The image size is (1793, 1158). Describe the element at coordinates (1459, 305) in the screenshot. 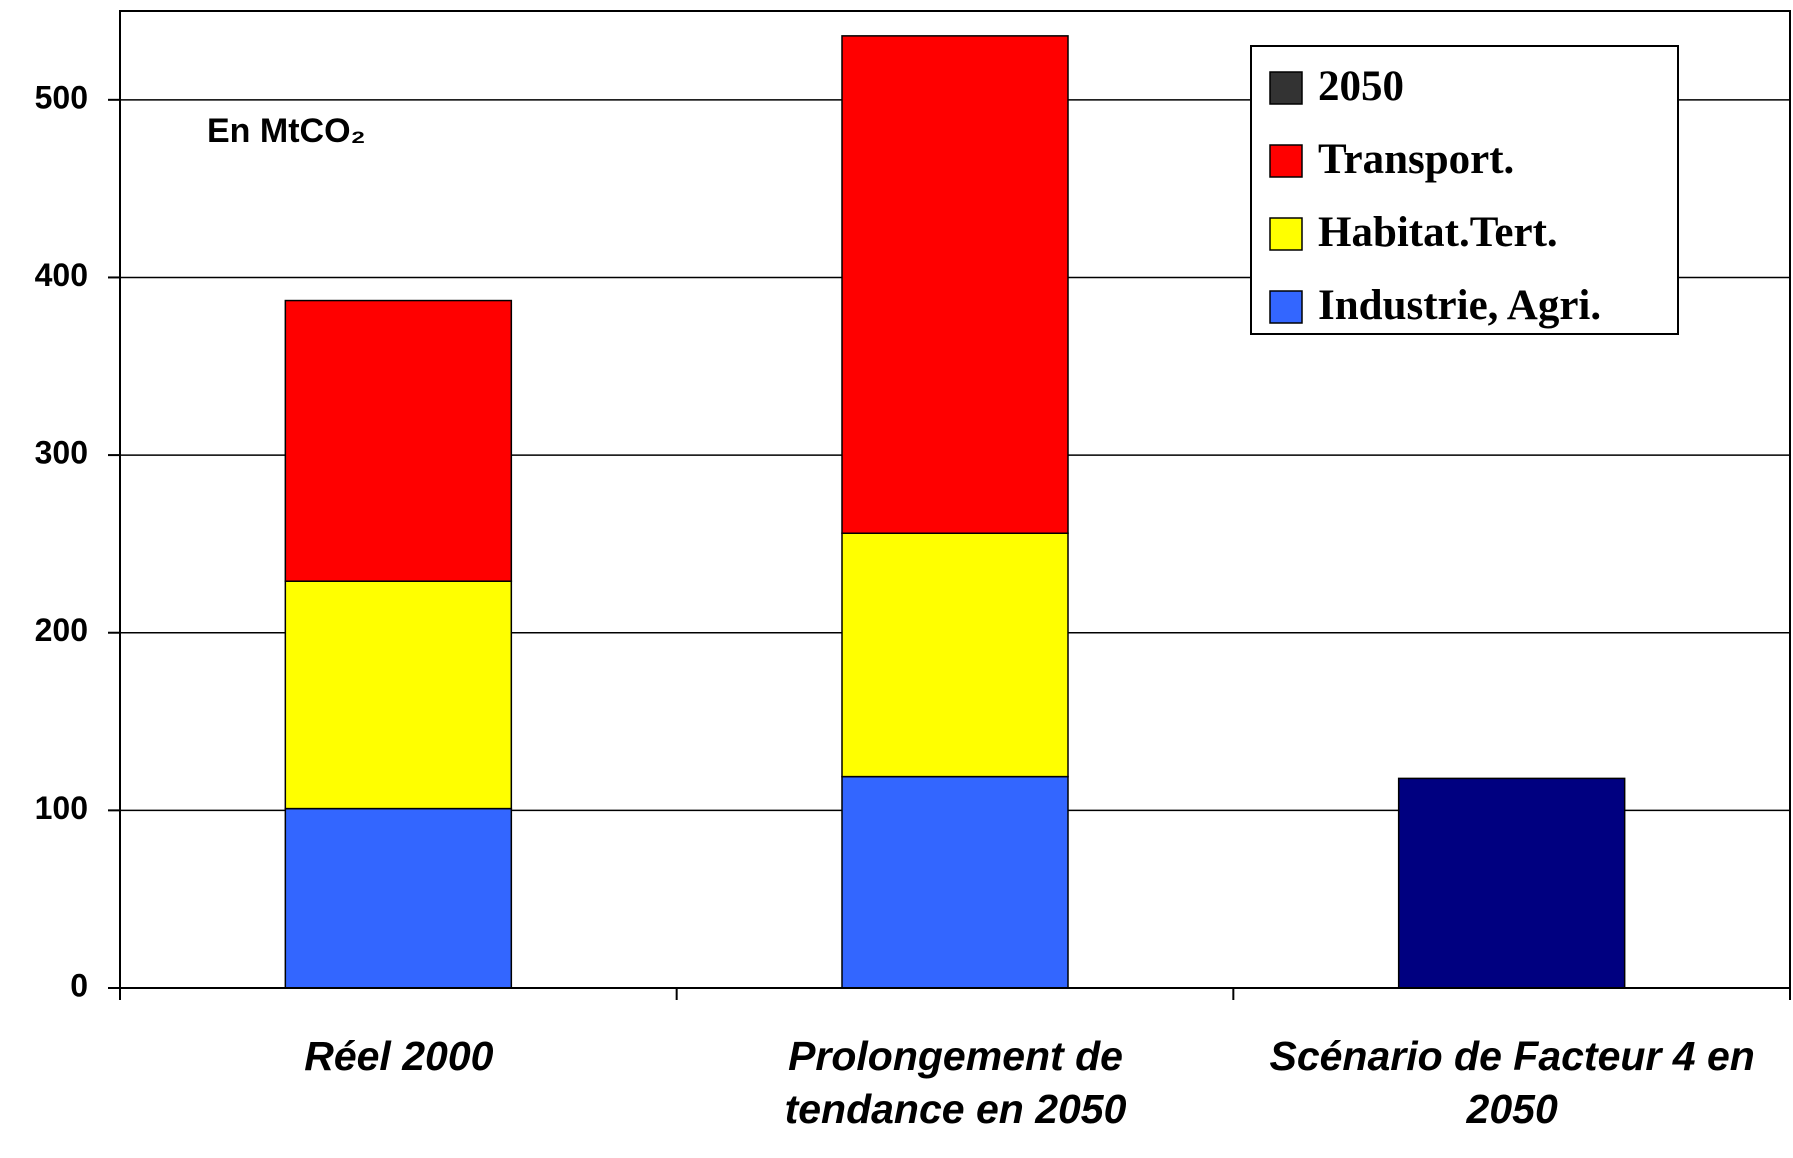

I see `legend-label: Industrie, Agri.` at that location.